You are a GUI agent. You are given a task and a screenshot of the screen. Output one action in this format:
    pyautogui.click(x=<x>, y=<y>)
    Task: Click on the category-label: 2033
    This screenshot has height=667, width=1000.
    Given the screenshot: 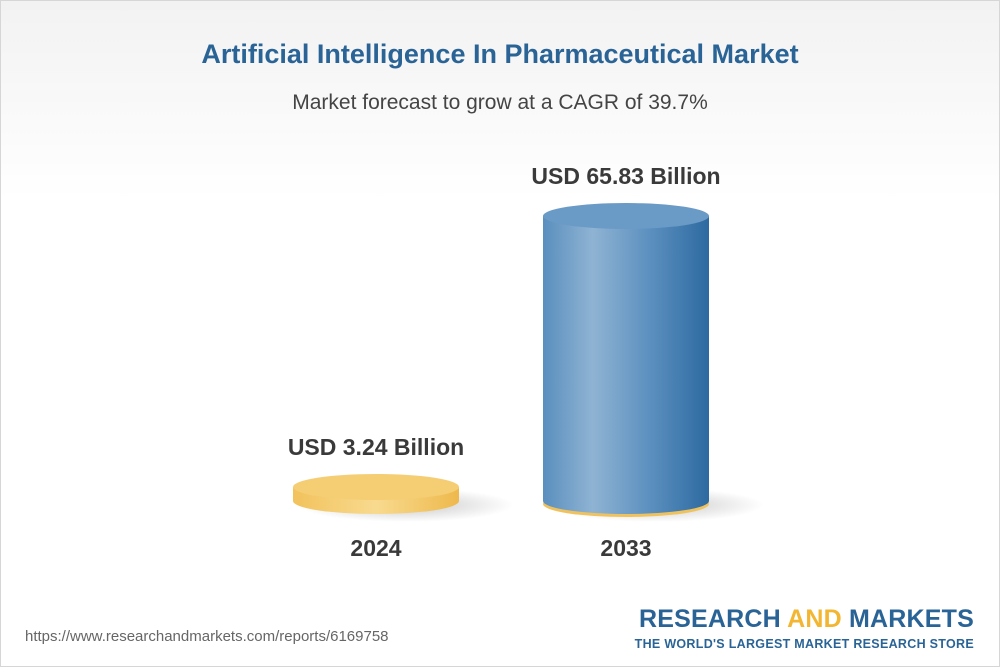 What is the action you would take?
    pyautogui.click(x=625, y=548)
    